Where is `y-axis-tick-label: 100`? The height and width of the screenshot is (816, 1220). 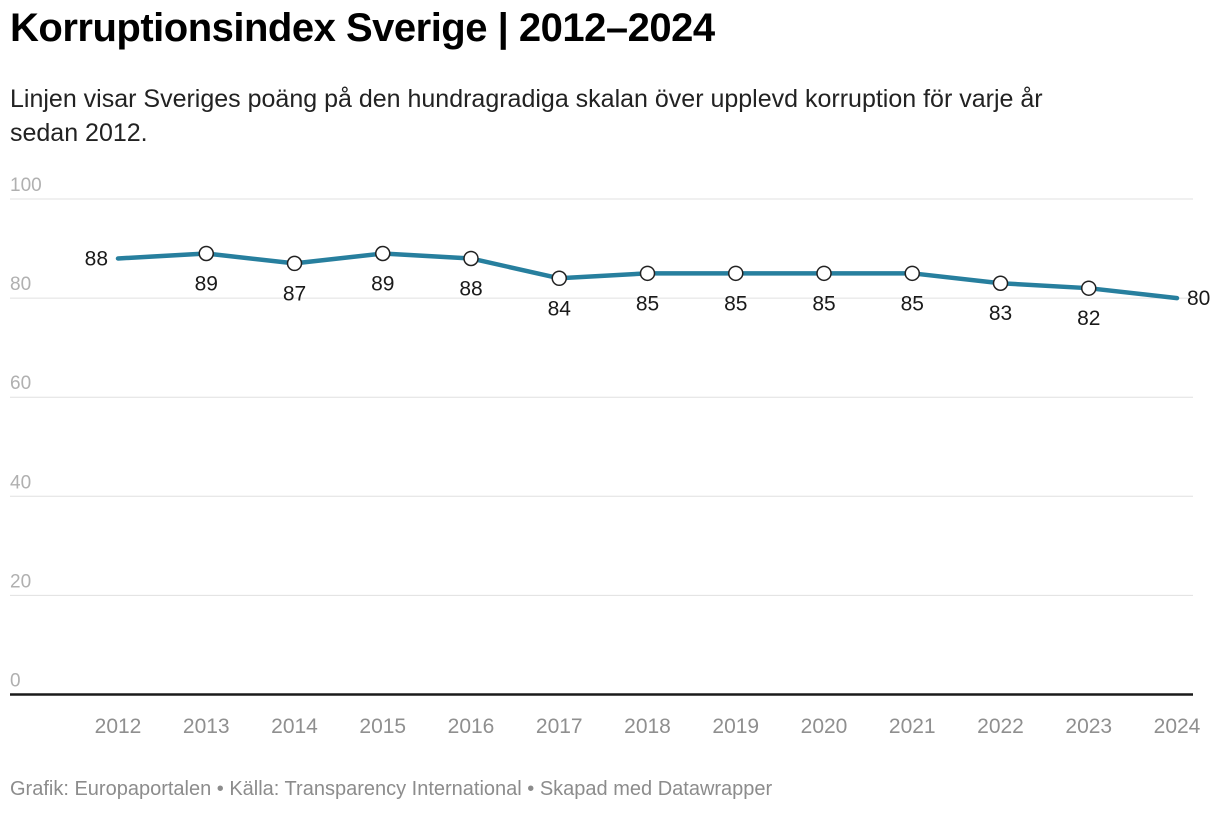
y-axis-tick-label: 100 is located at coordinates (26, 185).